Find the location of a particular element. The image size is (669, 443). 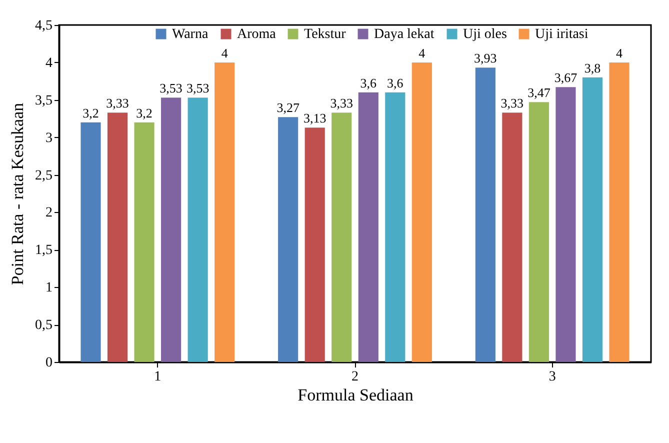

y-tick-label: 0 is located at coordinates (49, 363).